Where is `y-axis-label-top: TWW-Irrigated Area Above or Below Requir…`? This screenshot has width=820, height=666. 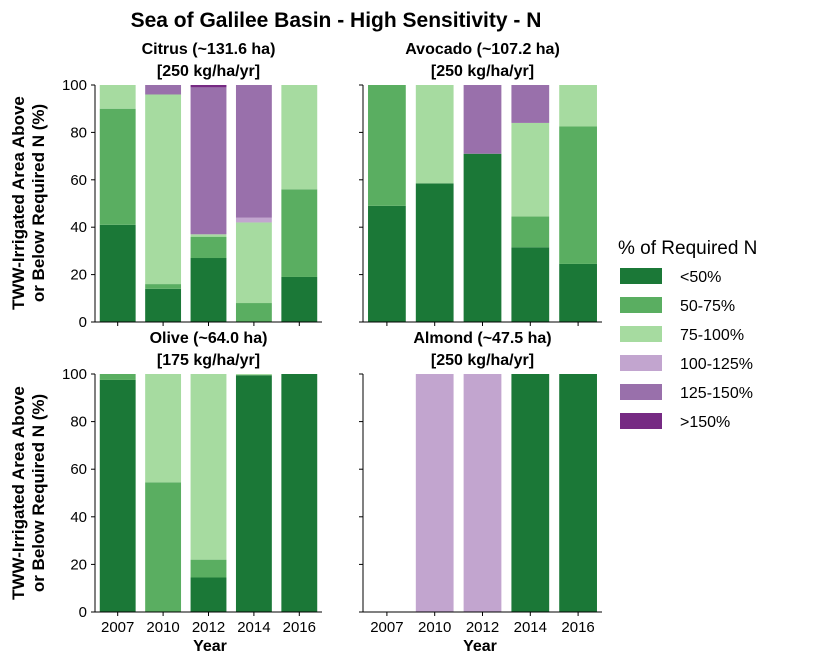 y-axis-label-top: TWW-Irrigated Area Above or Below Requir… is located at coordinates (28, 203).